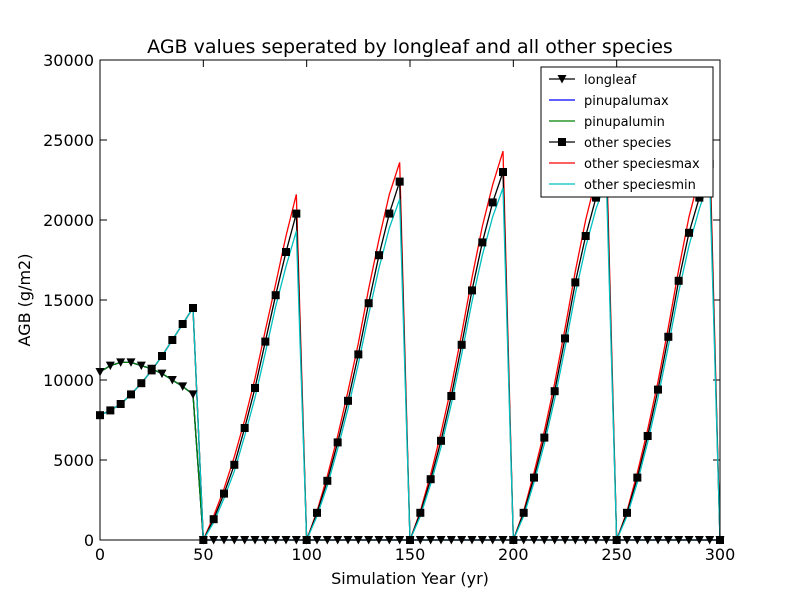 The width and height of the screenshot is (800, 600). What do you see at coordinates (626, 101) in the screenshot?
I see `legend-label: pinupalumax` at bounding box center [626, 101].